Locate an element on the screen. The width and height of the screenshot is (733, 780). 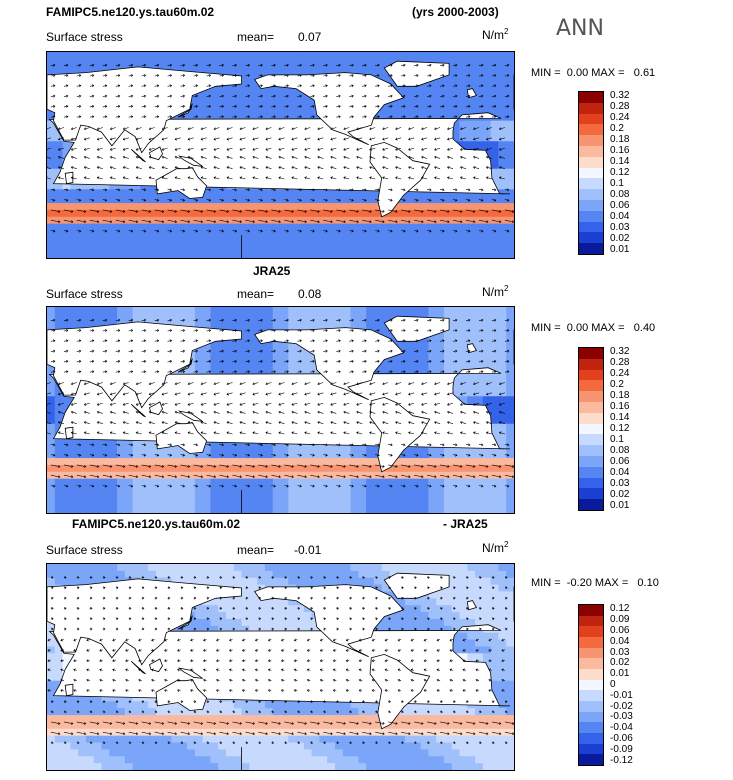
units-base: N/m is located at coordinates (493, 292).